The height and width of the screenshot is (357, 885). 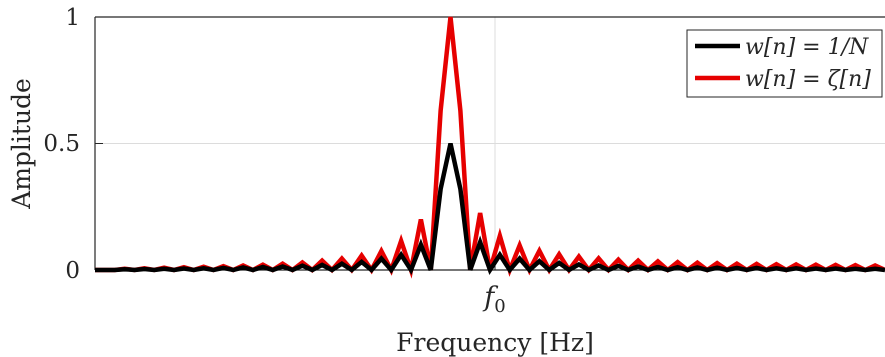 What do you see at coordinates (808, 79) in the screenshot?
I see `legend-label-series-2: w[n] = ζ[n]` at bounding box center [808, 79].